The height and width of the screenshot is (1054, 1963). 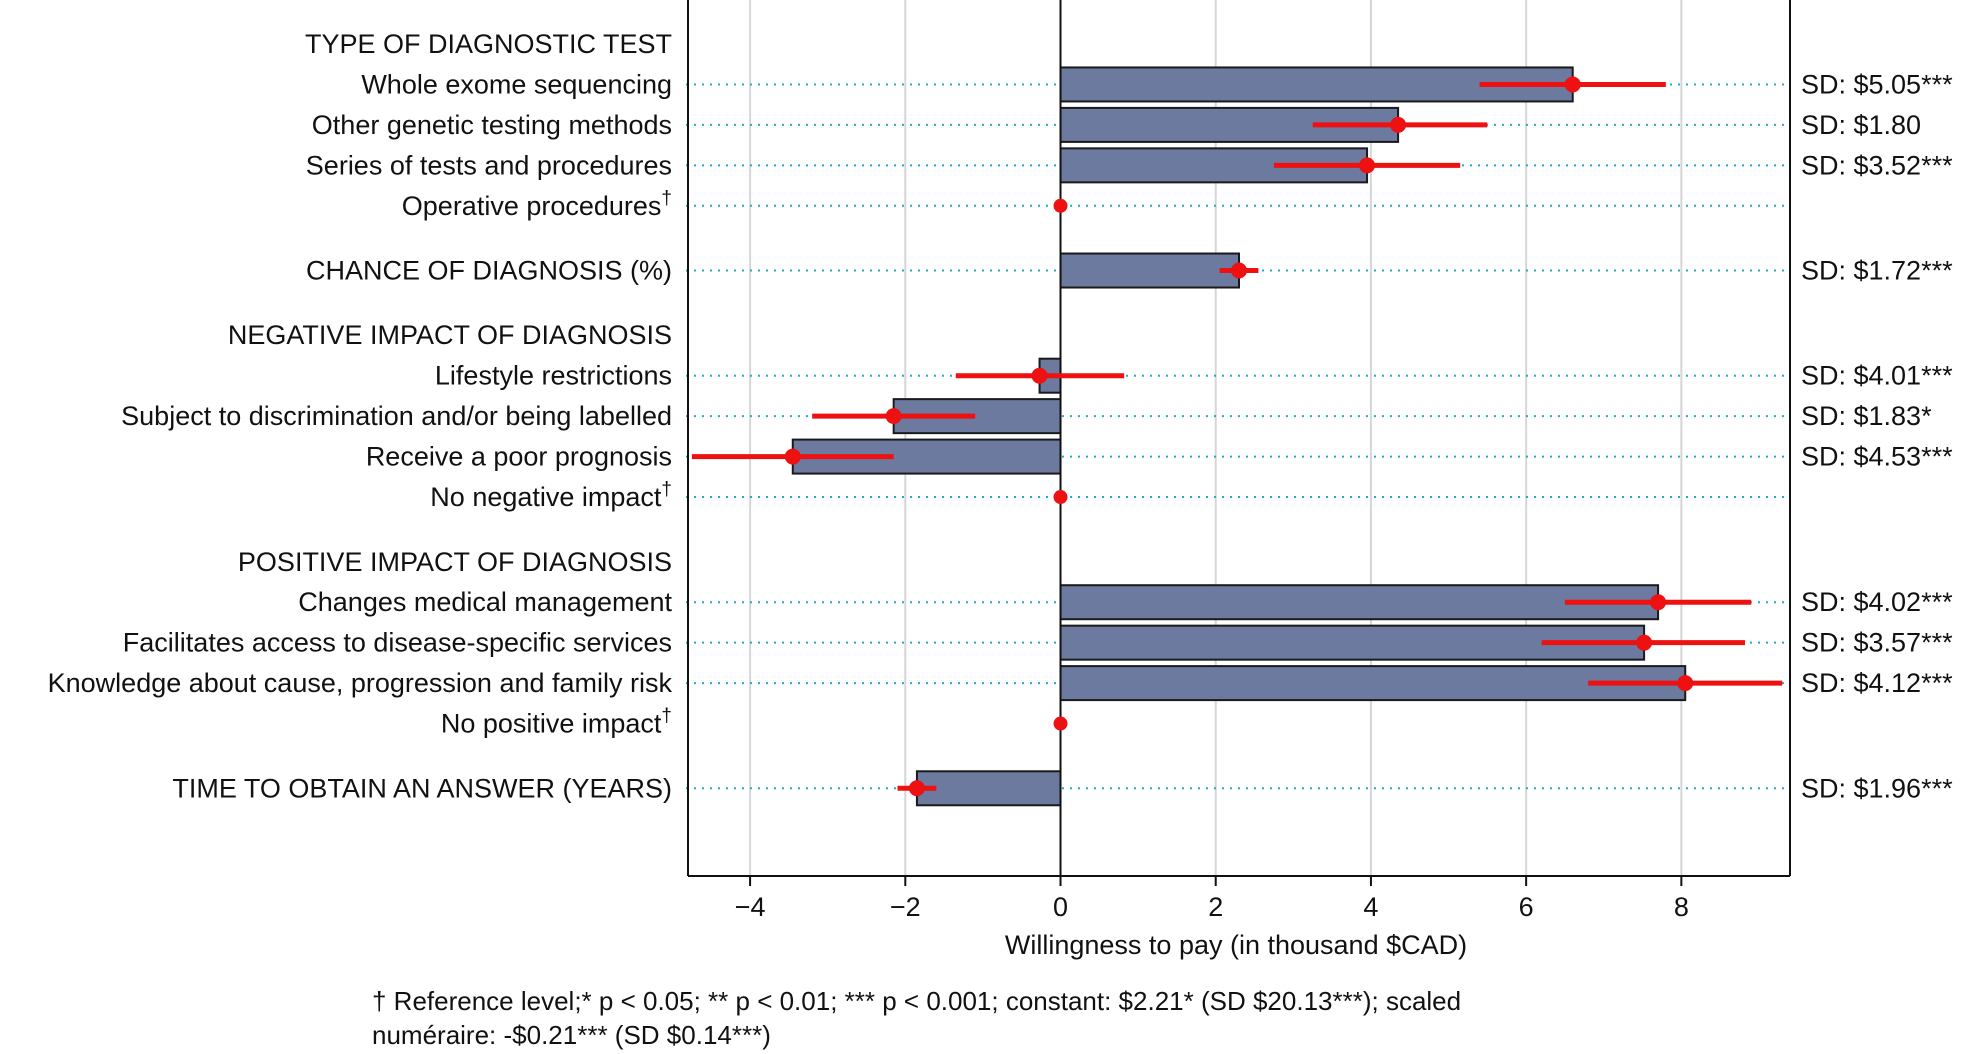 I want to click on group-header: TYPE OF DIAGNOSTIC TEST, so click(x=488, y=44).